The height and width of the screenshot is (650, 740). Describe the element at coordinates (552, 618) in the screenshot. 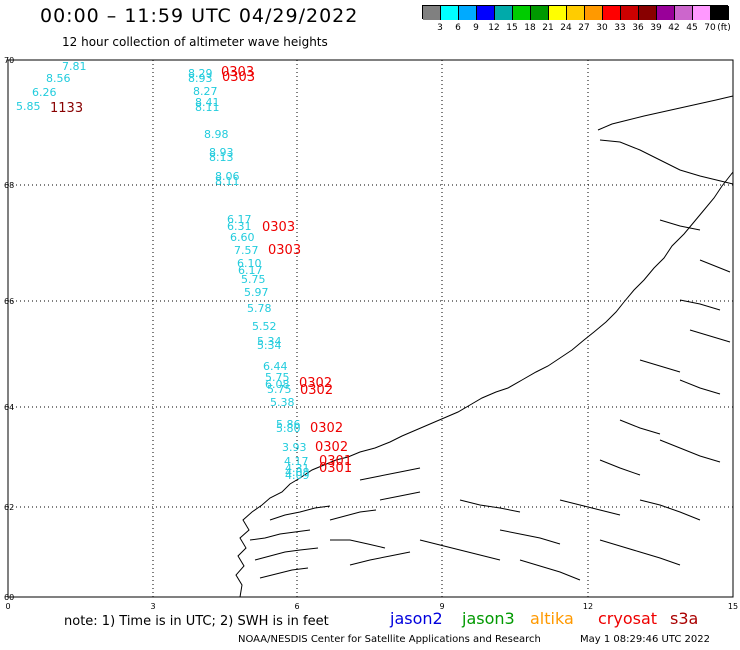

I see `satellite-name-altika: altika` at that location.